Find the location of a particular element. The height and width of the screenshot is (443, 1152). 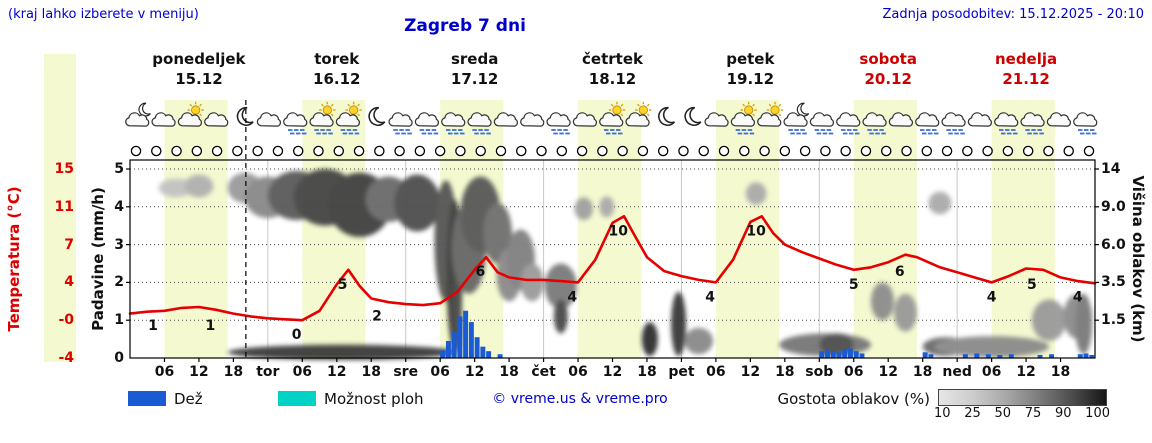

svg-text: 2 is located at coordinates (377, 316).